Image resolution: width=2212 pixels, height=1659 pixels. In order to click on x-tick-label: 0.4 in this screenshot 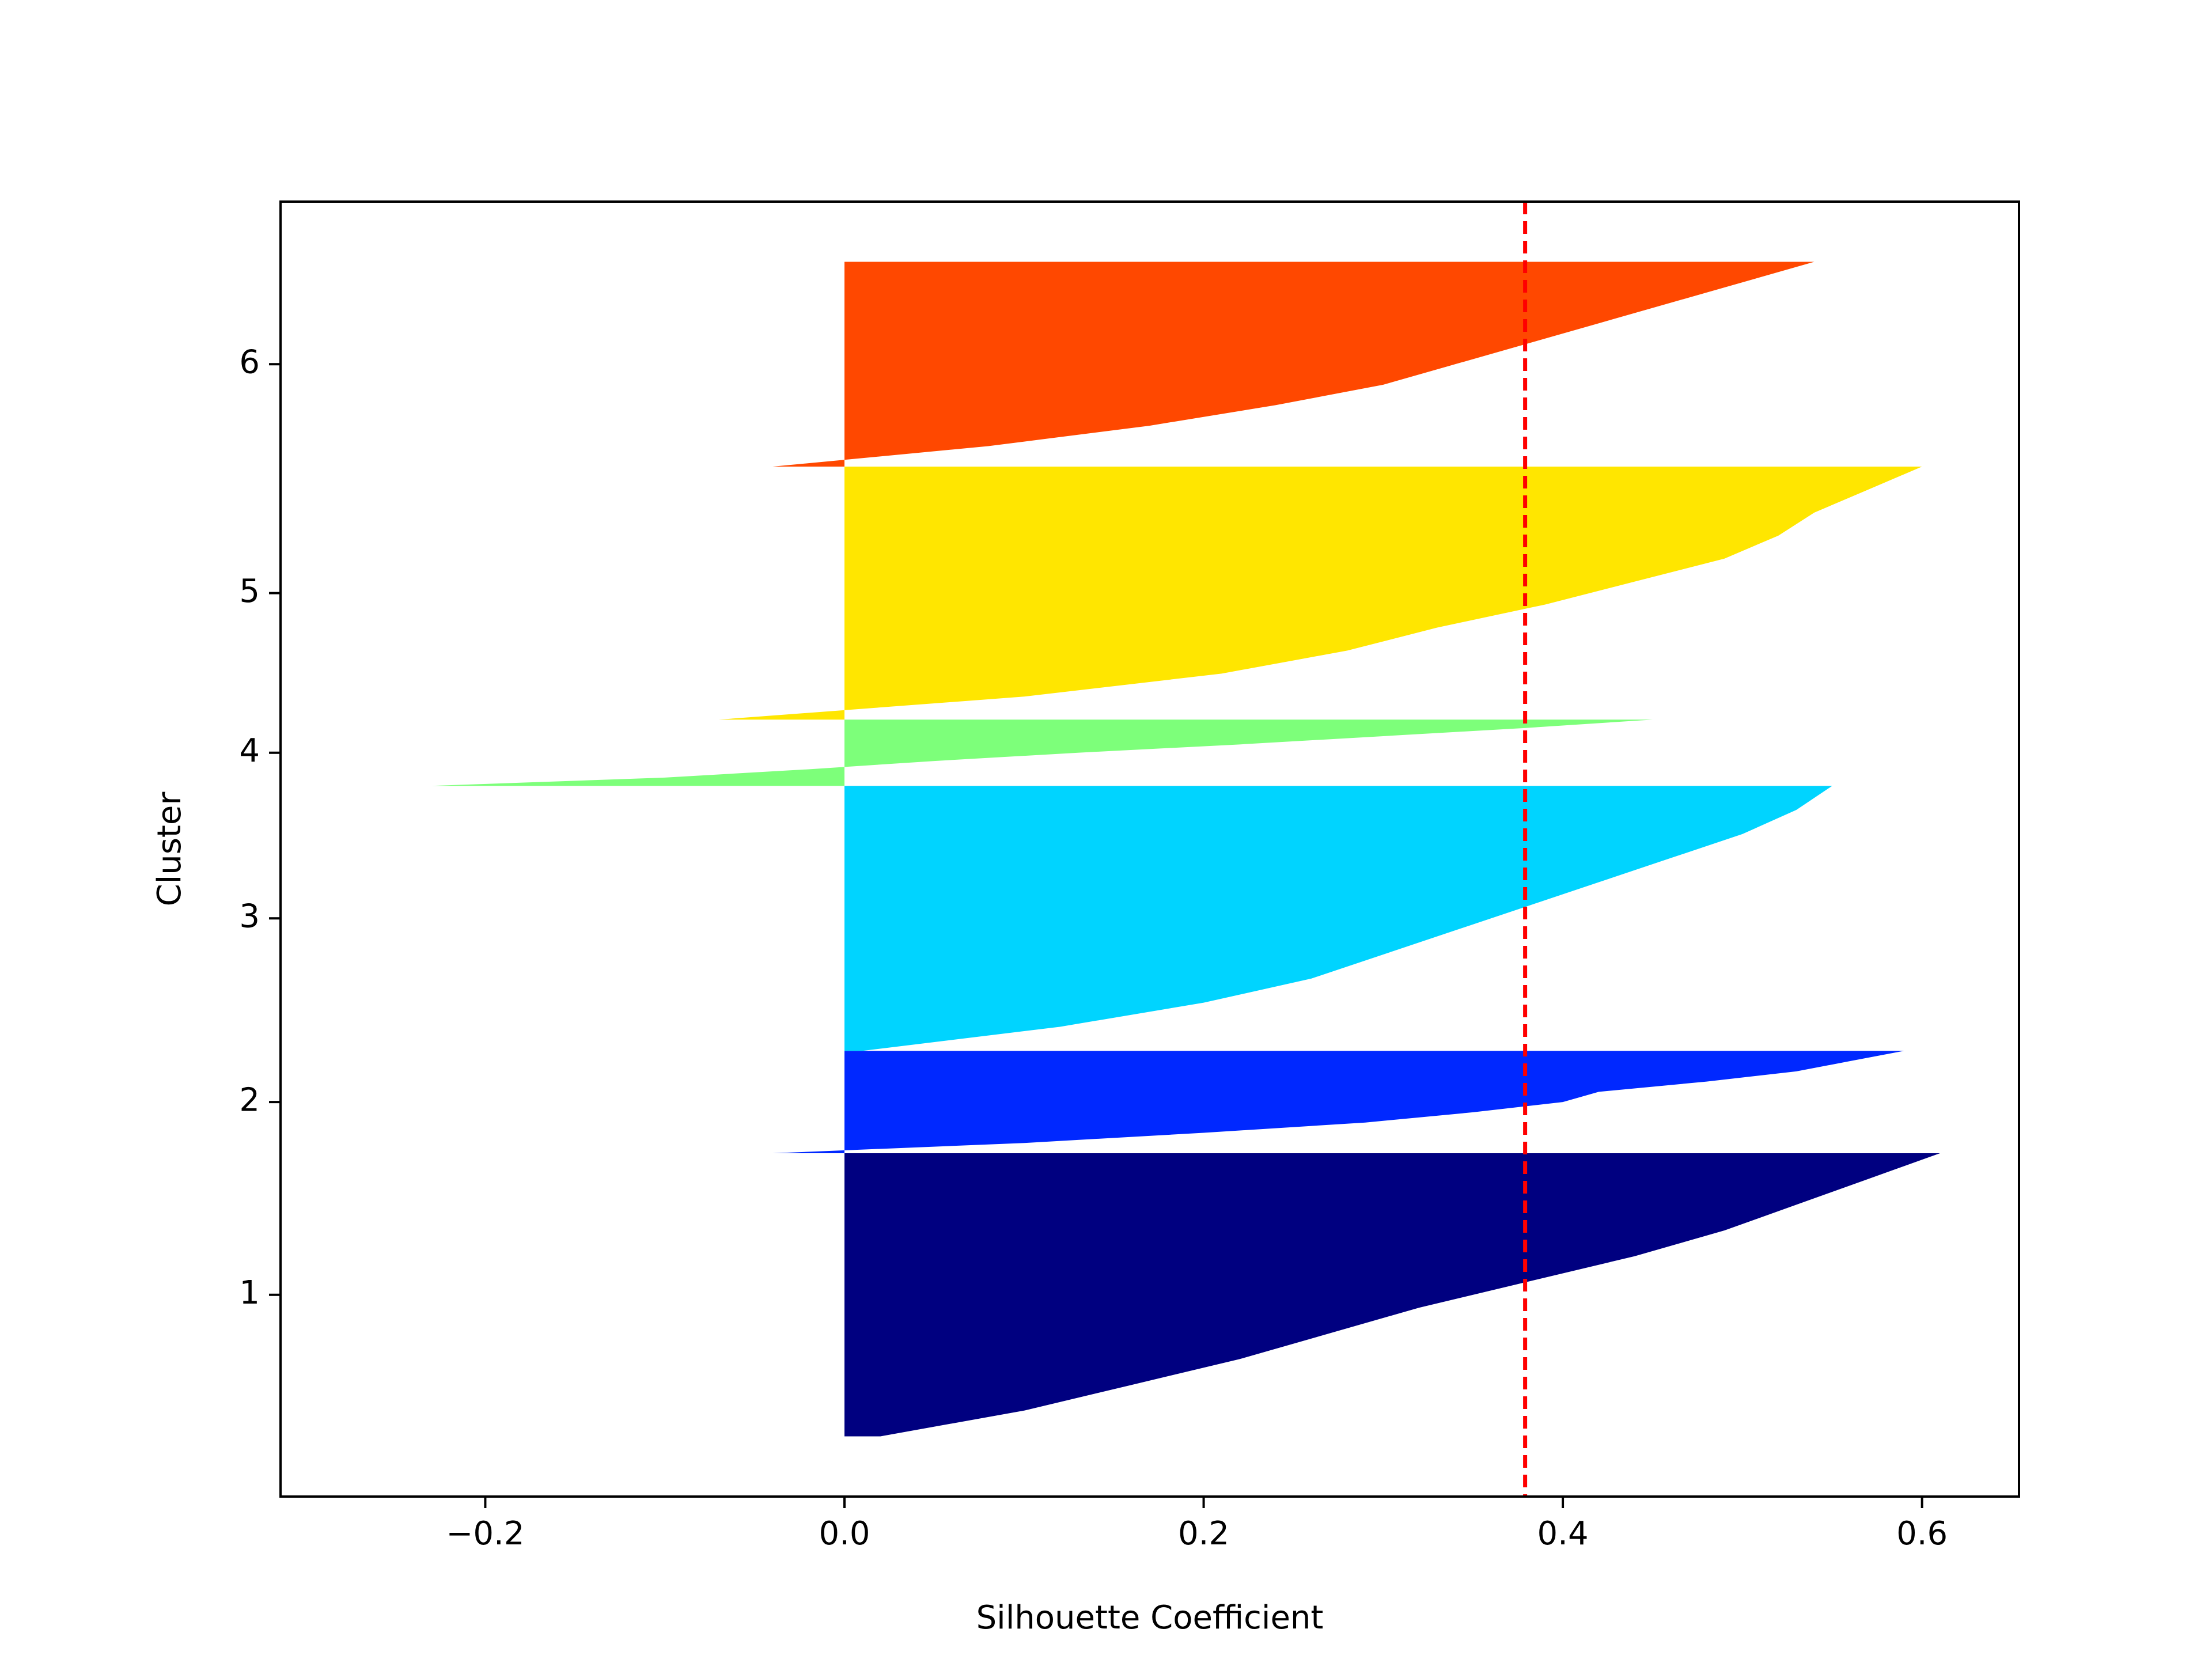, I will do `click(1563, 1533)`.